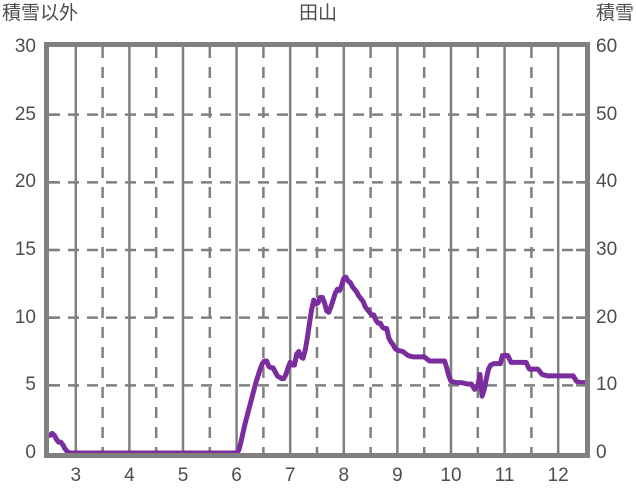  I want to click on x-axis-tick-label: 5, so click(183, 475).